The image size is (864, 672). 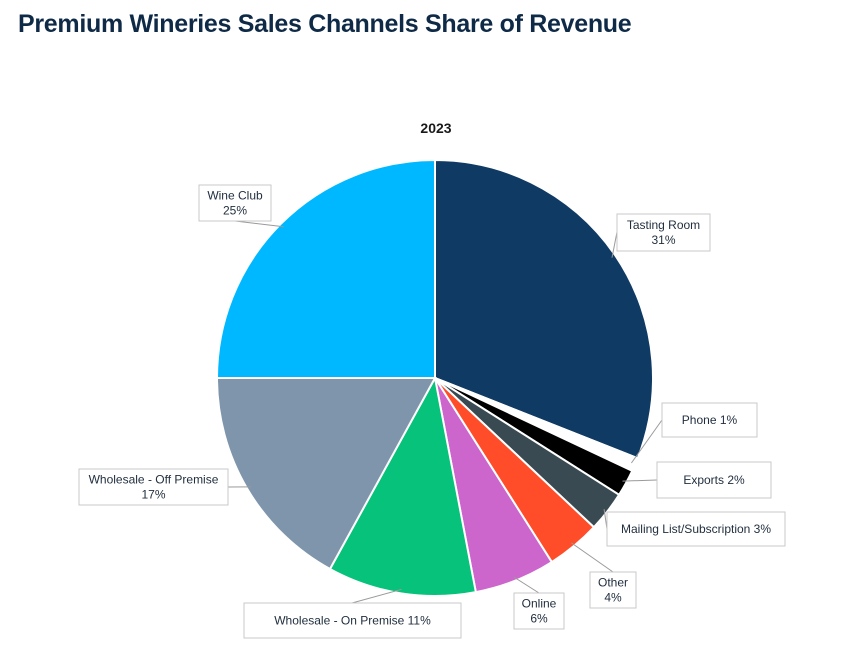 I want to click on data-label-text: Tasting Room, so click(x=663, y=225).